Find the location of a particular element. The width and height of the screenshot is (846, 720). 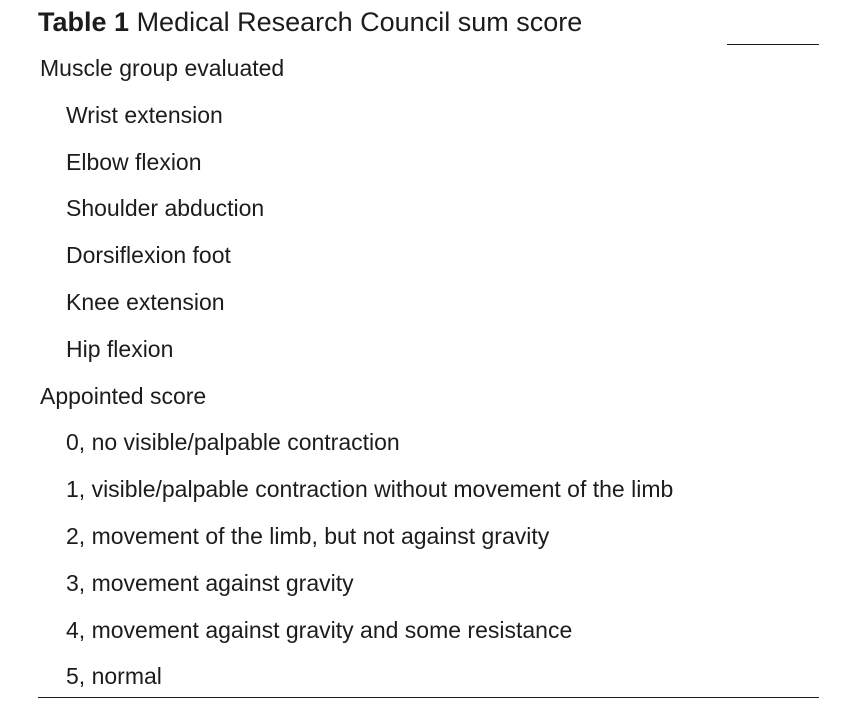

table-row: Dorsiflexion foot is located at coordinates (148, 255).